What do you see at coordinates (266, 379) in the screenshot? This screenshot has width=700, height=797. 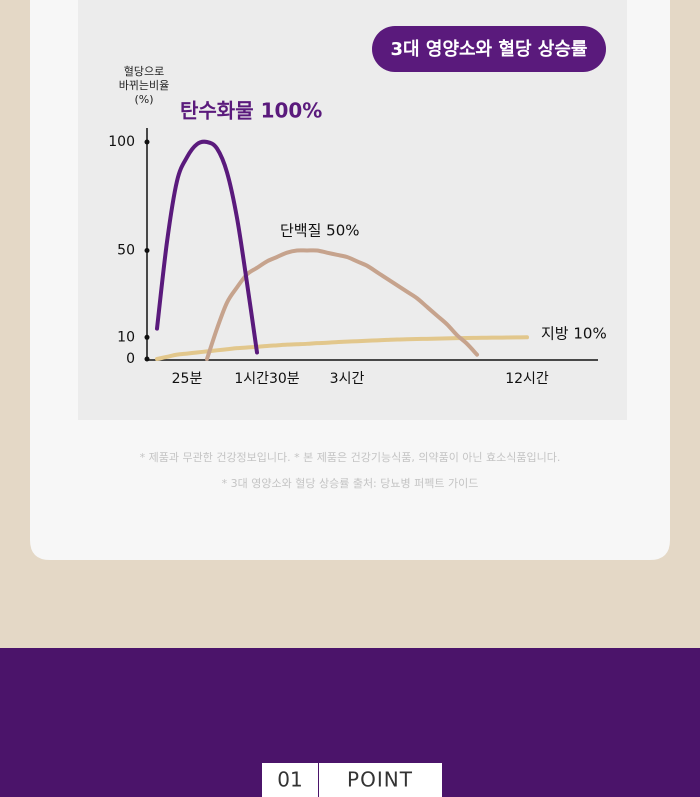 I see `x-tick-label: 1시간30분` at bounding box center [266, 379].